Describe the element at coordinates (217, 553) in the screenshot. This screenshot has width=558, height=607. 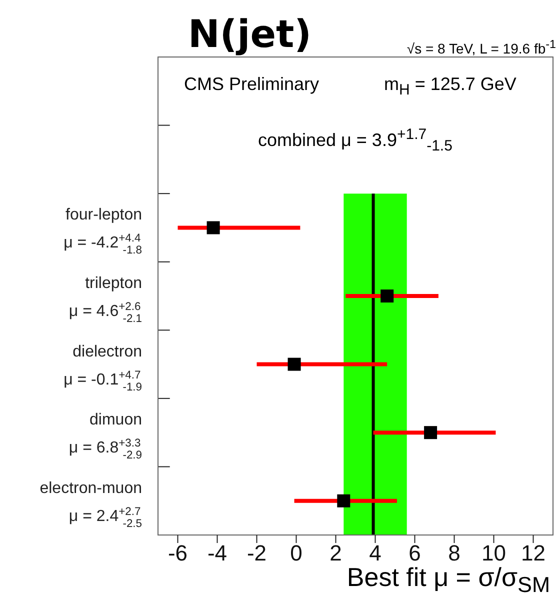
I see `x-tick-label: -4` at that location.